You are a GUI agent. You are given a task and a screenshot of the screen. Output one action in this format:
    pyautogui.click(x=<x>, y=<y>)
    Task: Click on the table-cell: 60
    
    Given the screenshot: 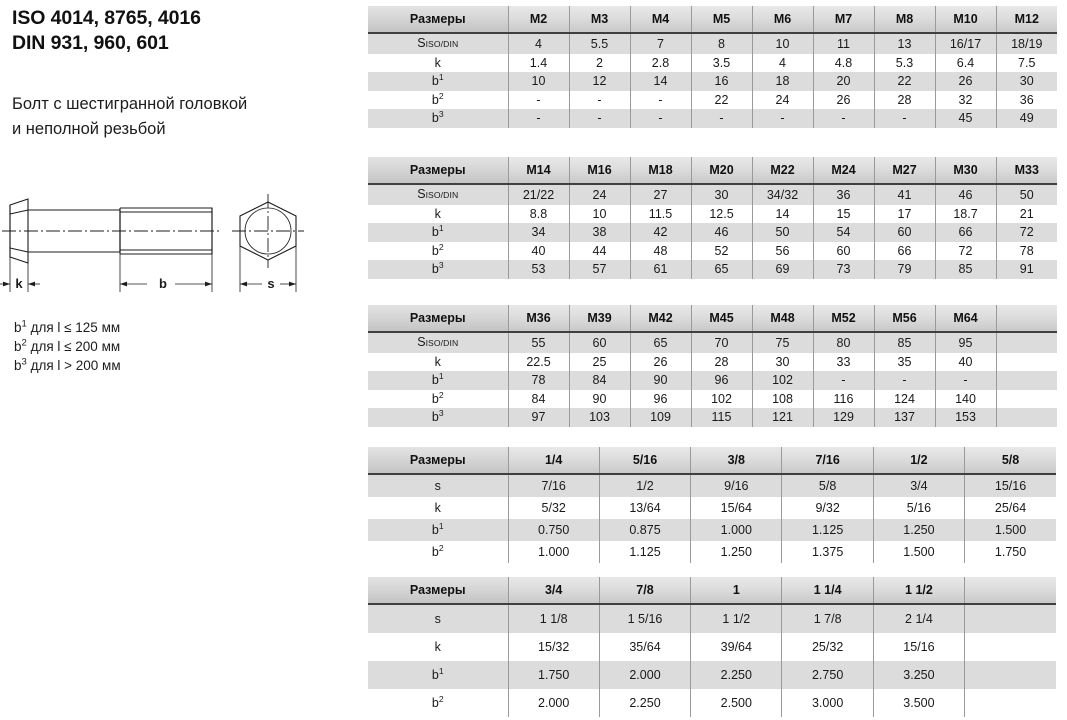 What is the action you would take?
    pyautogui.click(x=599, y=342)
    